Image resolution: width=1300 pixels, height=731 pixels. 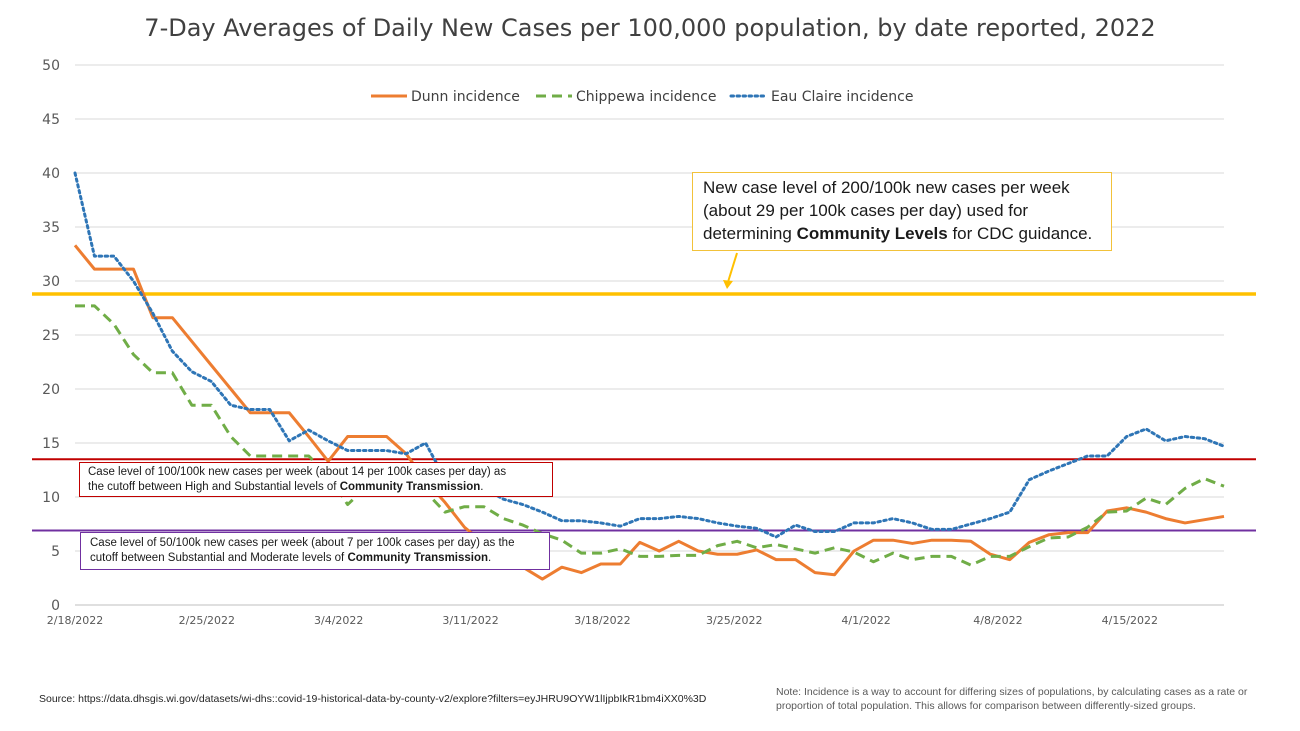 I want to click on x-tick-label: 3/18/2022, so click(x=602, y=620).